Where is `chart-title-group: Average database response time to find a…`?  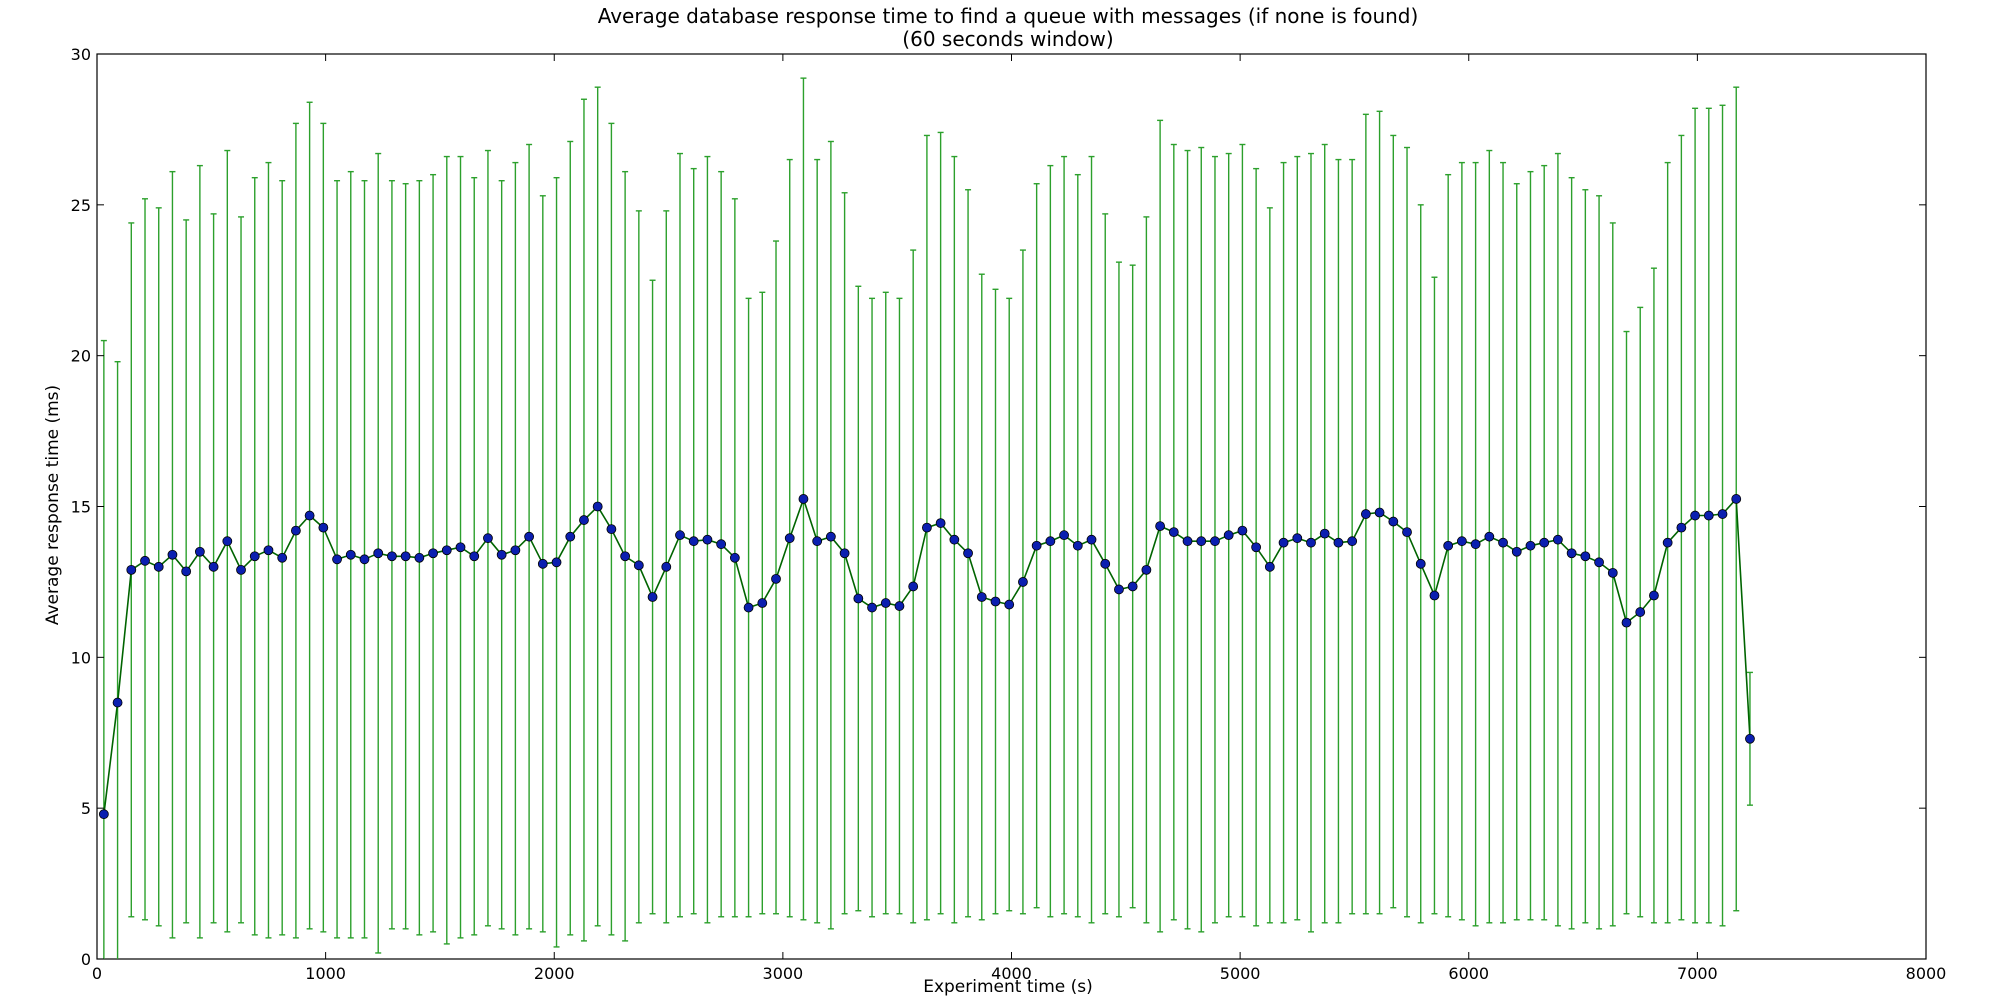 chart-title-group: Average database response time to find a… is located at coordinates (1008, 27).